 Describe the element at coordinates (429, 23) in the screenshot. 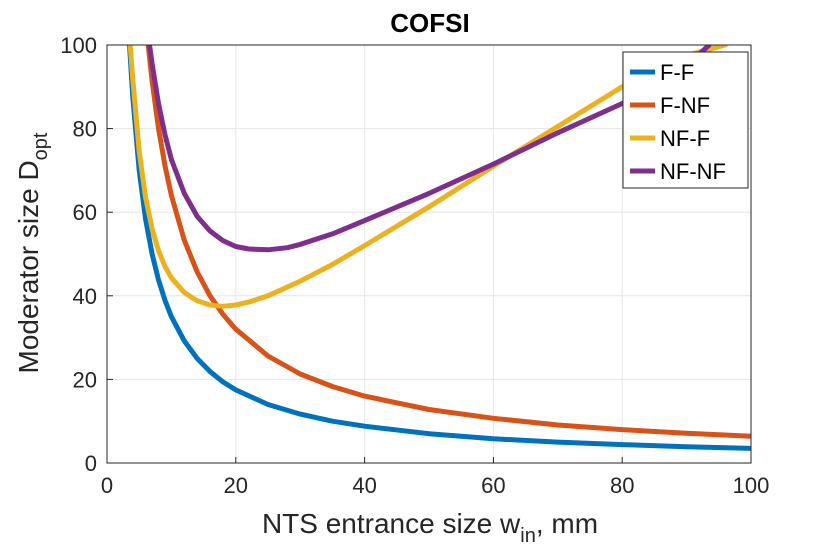

I see `chart-title: COFSI` at that location.